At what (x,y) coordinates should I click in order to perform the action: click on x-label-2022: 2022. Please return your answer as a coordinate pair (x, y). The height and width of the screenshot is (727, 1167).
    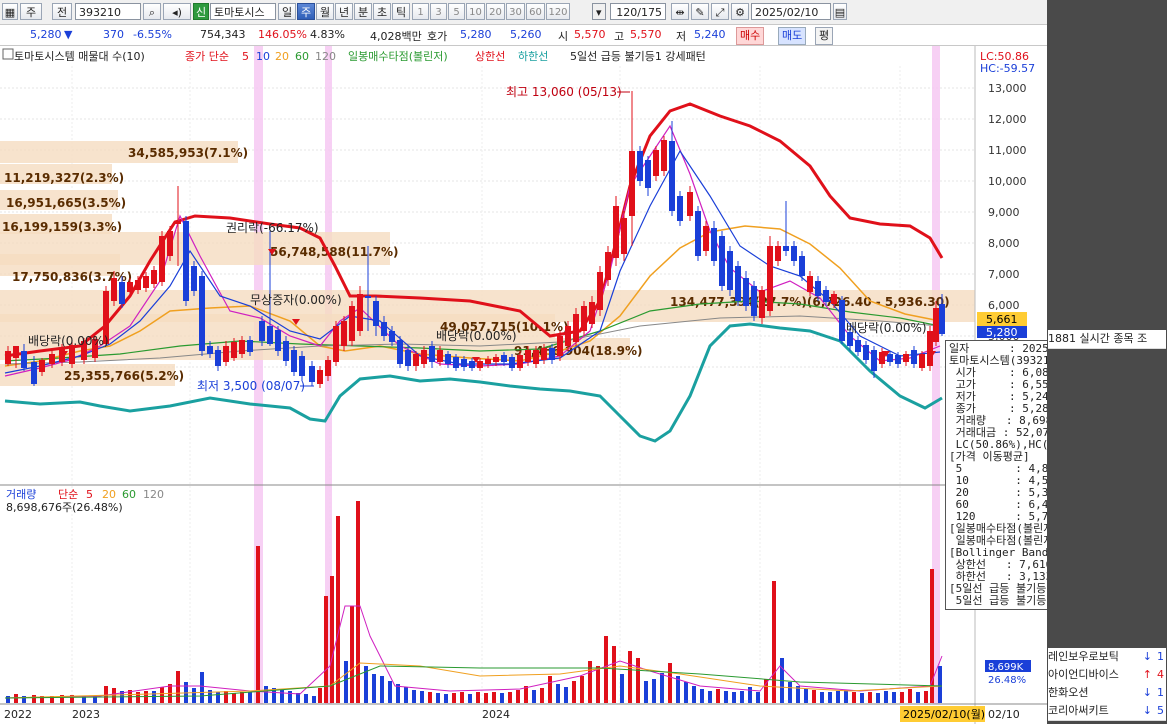
    Looking at the image, I should click on (18, 714).